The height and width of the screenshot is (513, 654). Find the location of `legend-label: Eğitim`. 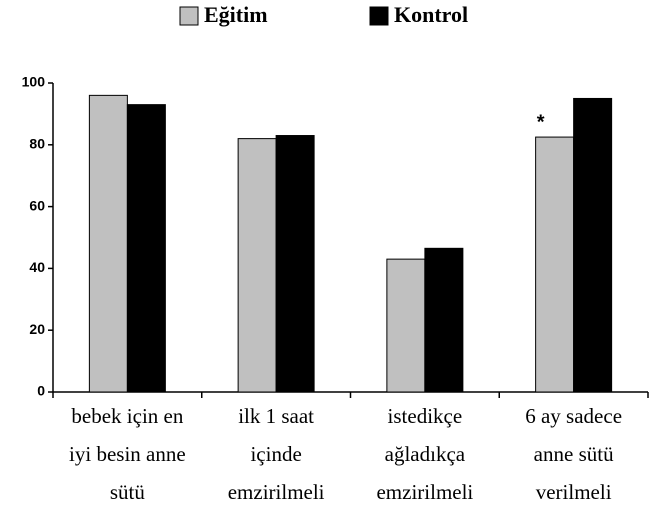

legend-label: Eğitim is located at coordinates (236, 14).